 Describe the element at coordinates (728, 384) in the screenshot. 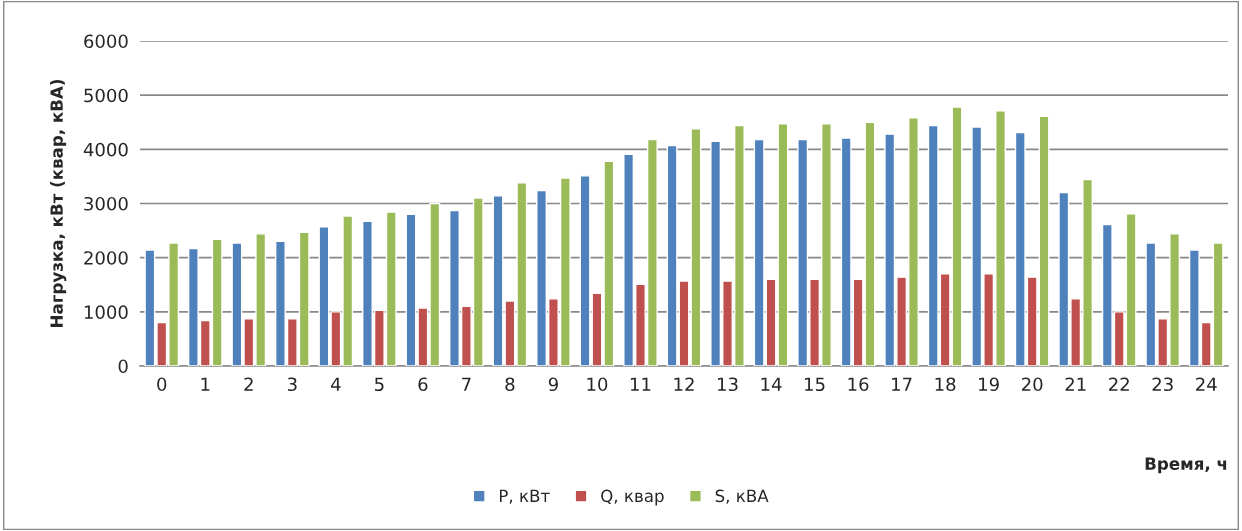

I see `x-tick-label: 13` at that location.